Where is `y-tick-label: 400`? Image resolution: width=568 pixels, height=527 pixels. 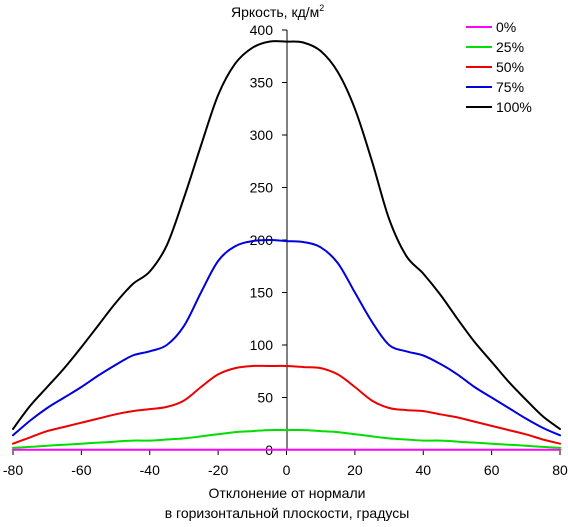 y-tick-label: 400 is located at coordinates (262, 30).